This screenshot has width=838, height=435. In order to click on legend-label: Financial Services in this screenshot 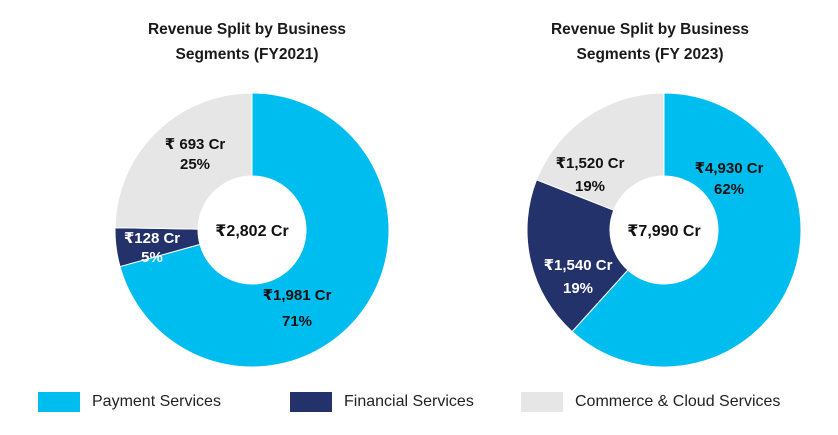, I will do `click(409, 401)`.